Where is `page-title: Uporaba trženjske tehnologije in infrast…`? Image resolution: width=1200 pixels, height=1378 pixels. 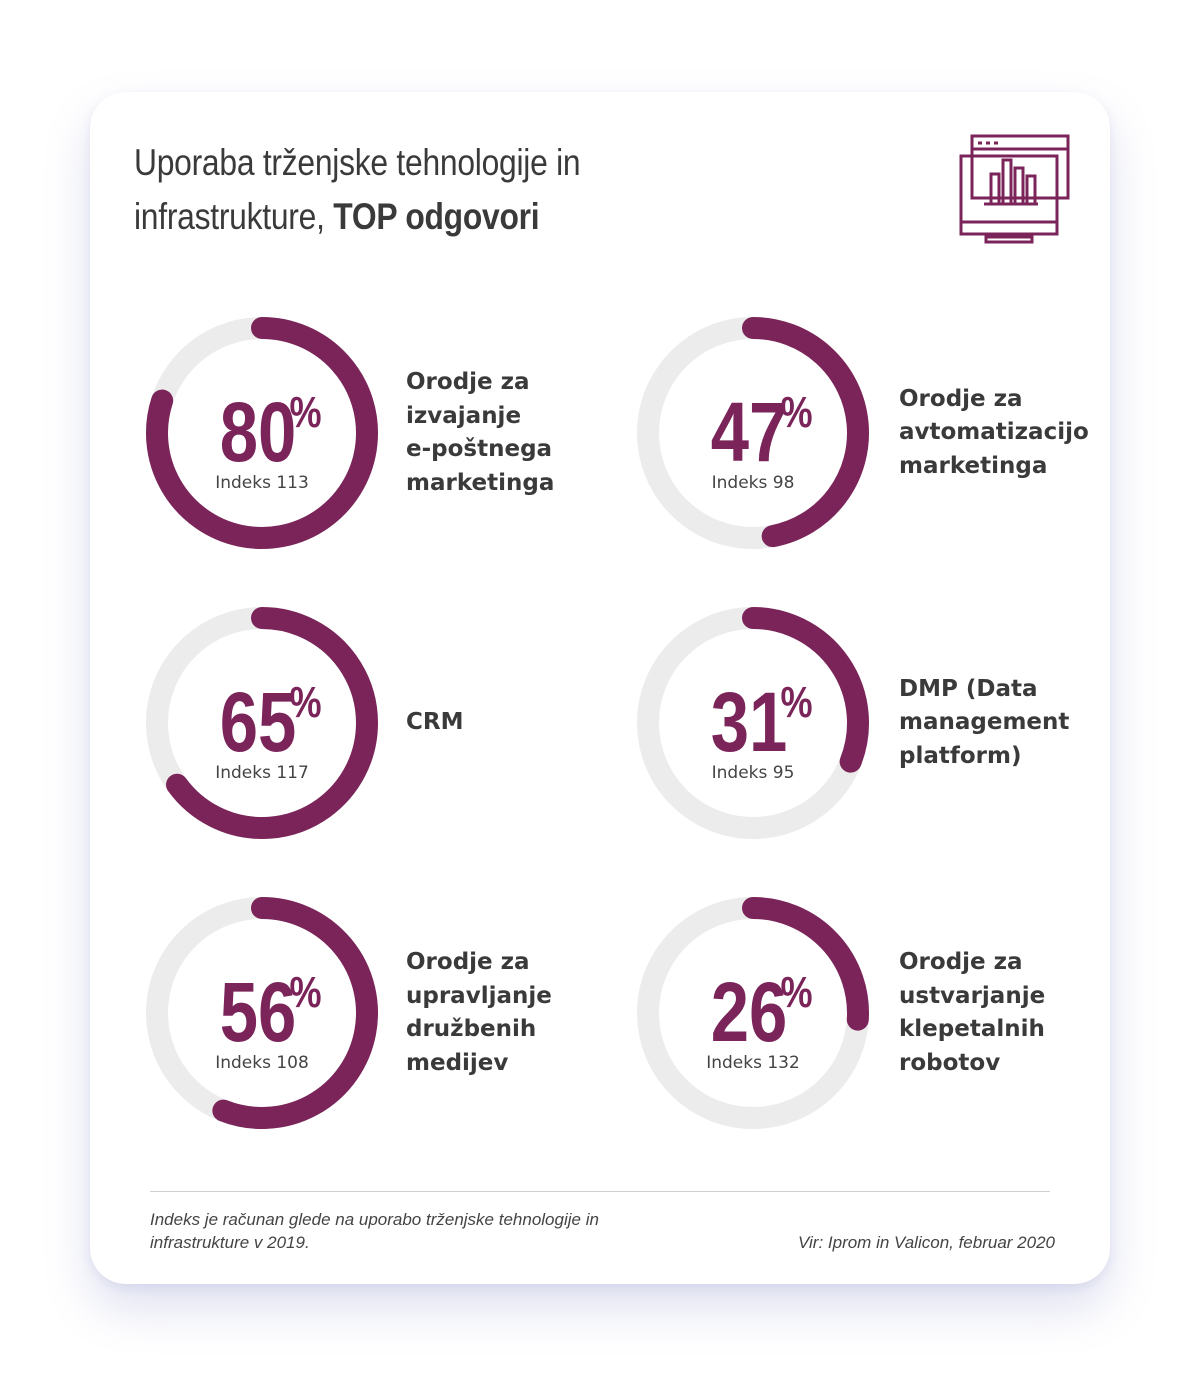
page-title: Uporaba trženjske tehnologije in infrast… is located at coordinates (400, 190).